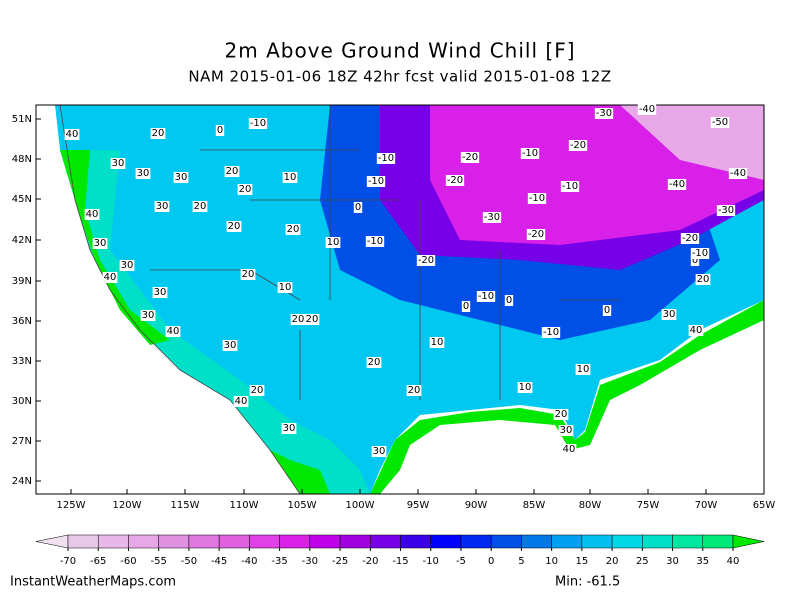  I want to click on lat-label: 45N, so click(22, 199).